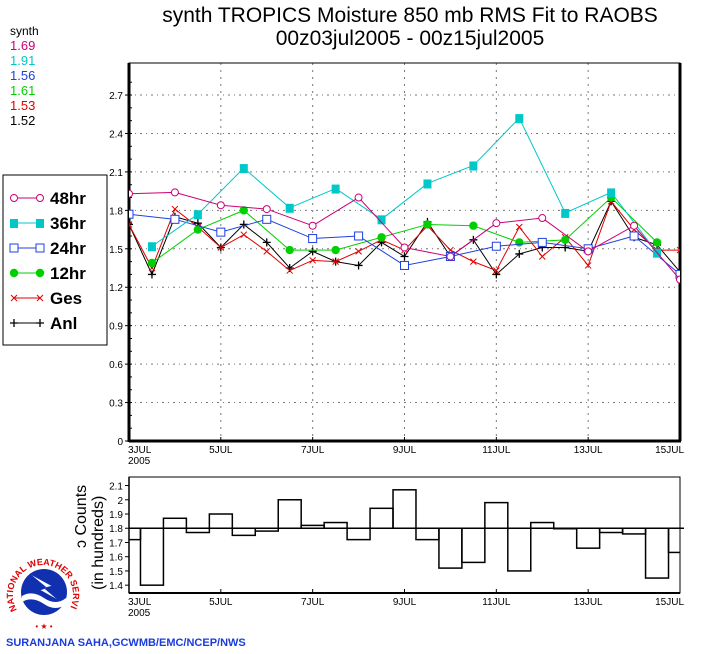  I want to click on legend-label: Ges, so click(66, 298).